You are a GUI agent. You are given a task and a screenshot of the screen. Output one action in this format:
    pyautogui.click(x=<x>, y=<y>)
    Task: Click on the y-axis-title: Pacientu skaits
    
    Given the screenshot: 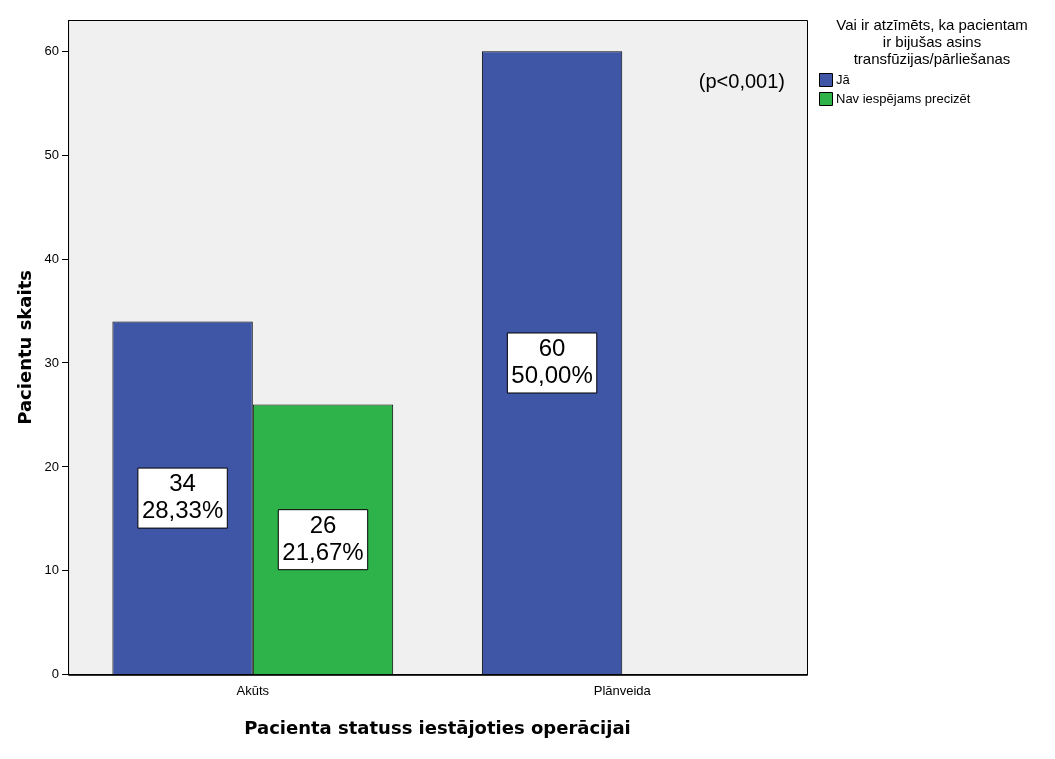 What is the action you would take?
    pyautogui.click(x=25, y=347)
    